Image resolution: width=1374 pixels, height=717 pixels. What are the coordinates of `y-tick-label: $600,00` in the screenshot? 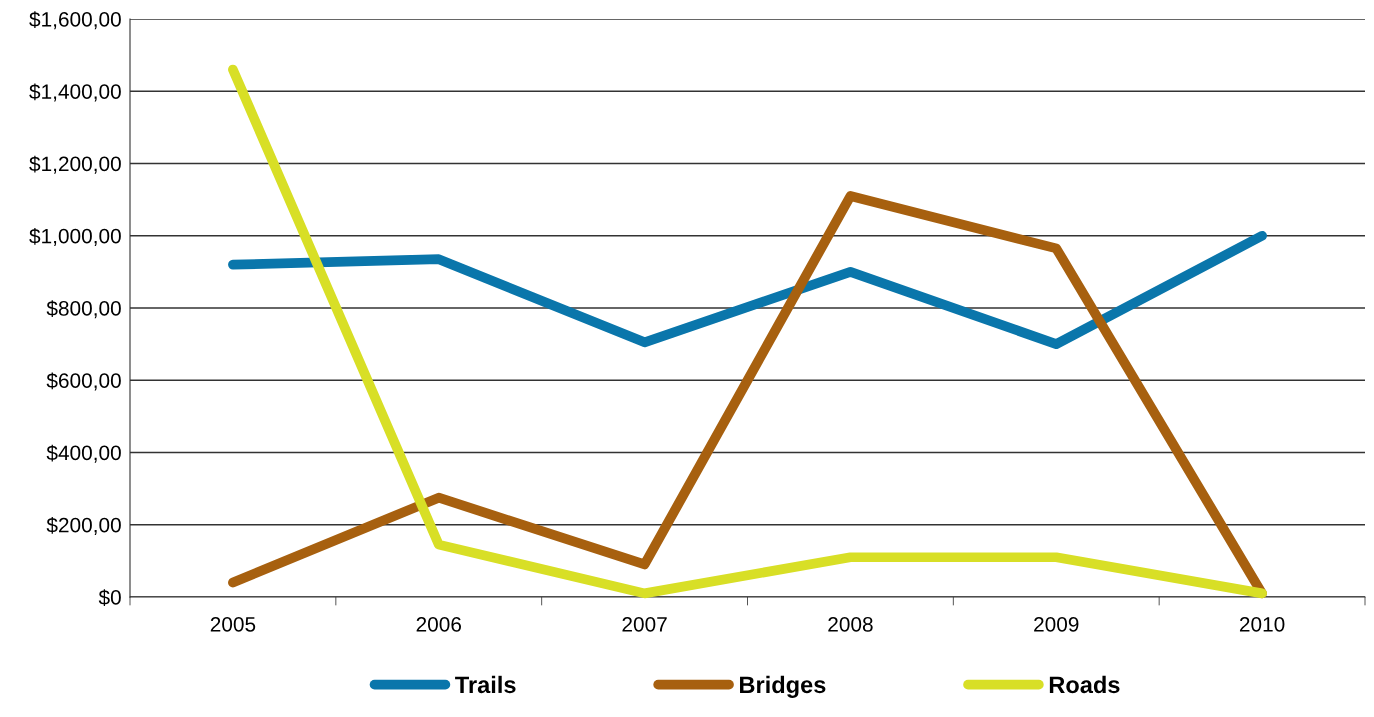 It's located at (83, 381).